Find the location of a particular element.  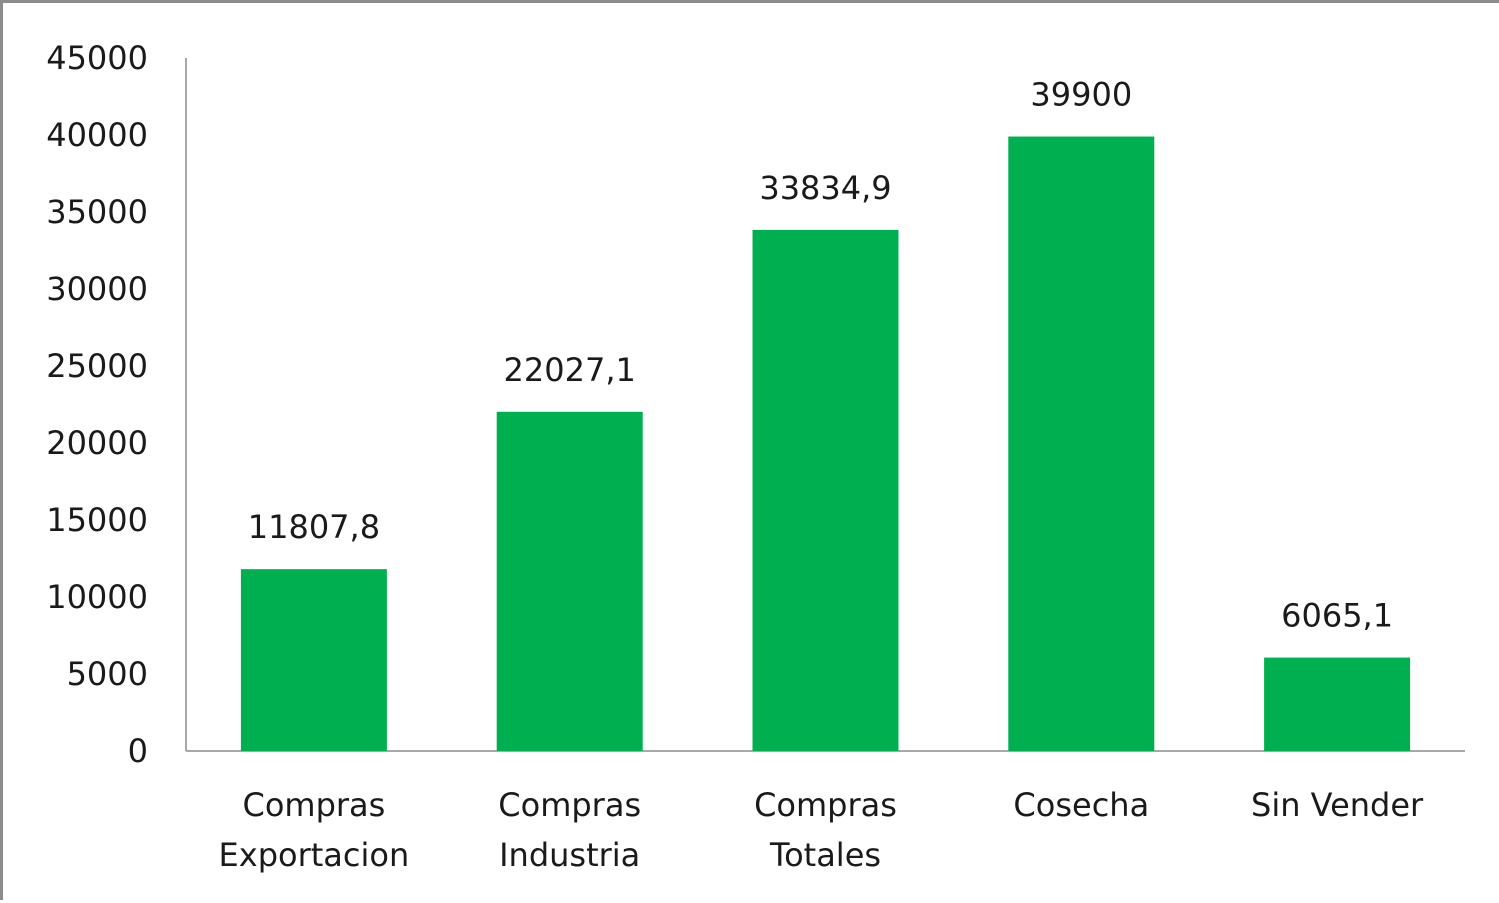

y-tick-label: 20000 is located at coordinates (97, 443).